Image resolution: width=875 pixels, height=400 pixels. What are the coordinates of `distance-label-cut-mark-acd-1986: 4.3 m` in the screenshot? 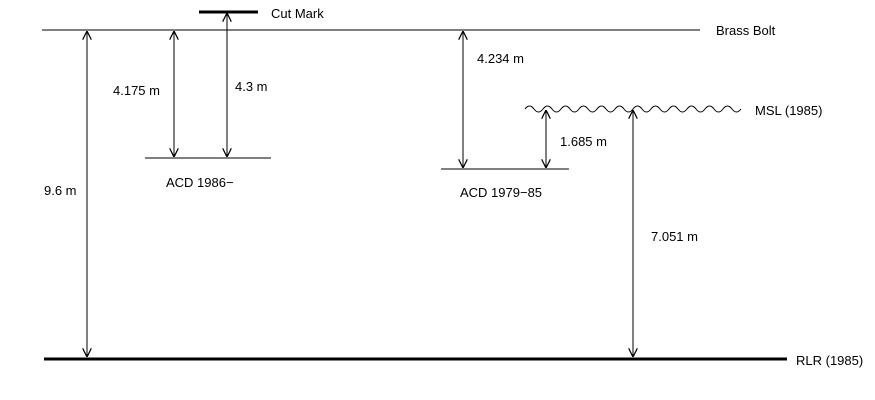 It's located at (251, 86).